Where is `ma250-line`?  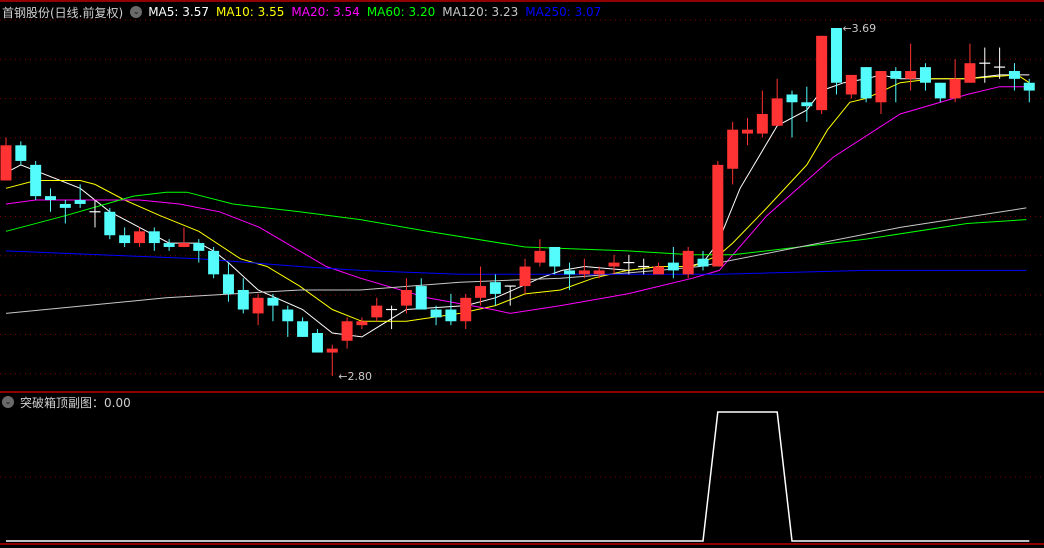
ma250-line is located at coordinates (516, 262).